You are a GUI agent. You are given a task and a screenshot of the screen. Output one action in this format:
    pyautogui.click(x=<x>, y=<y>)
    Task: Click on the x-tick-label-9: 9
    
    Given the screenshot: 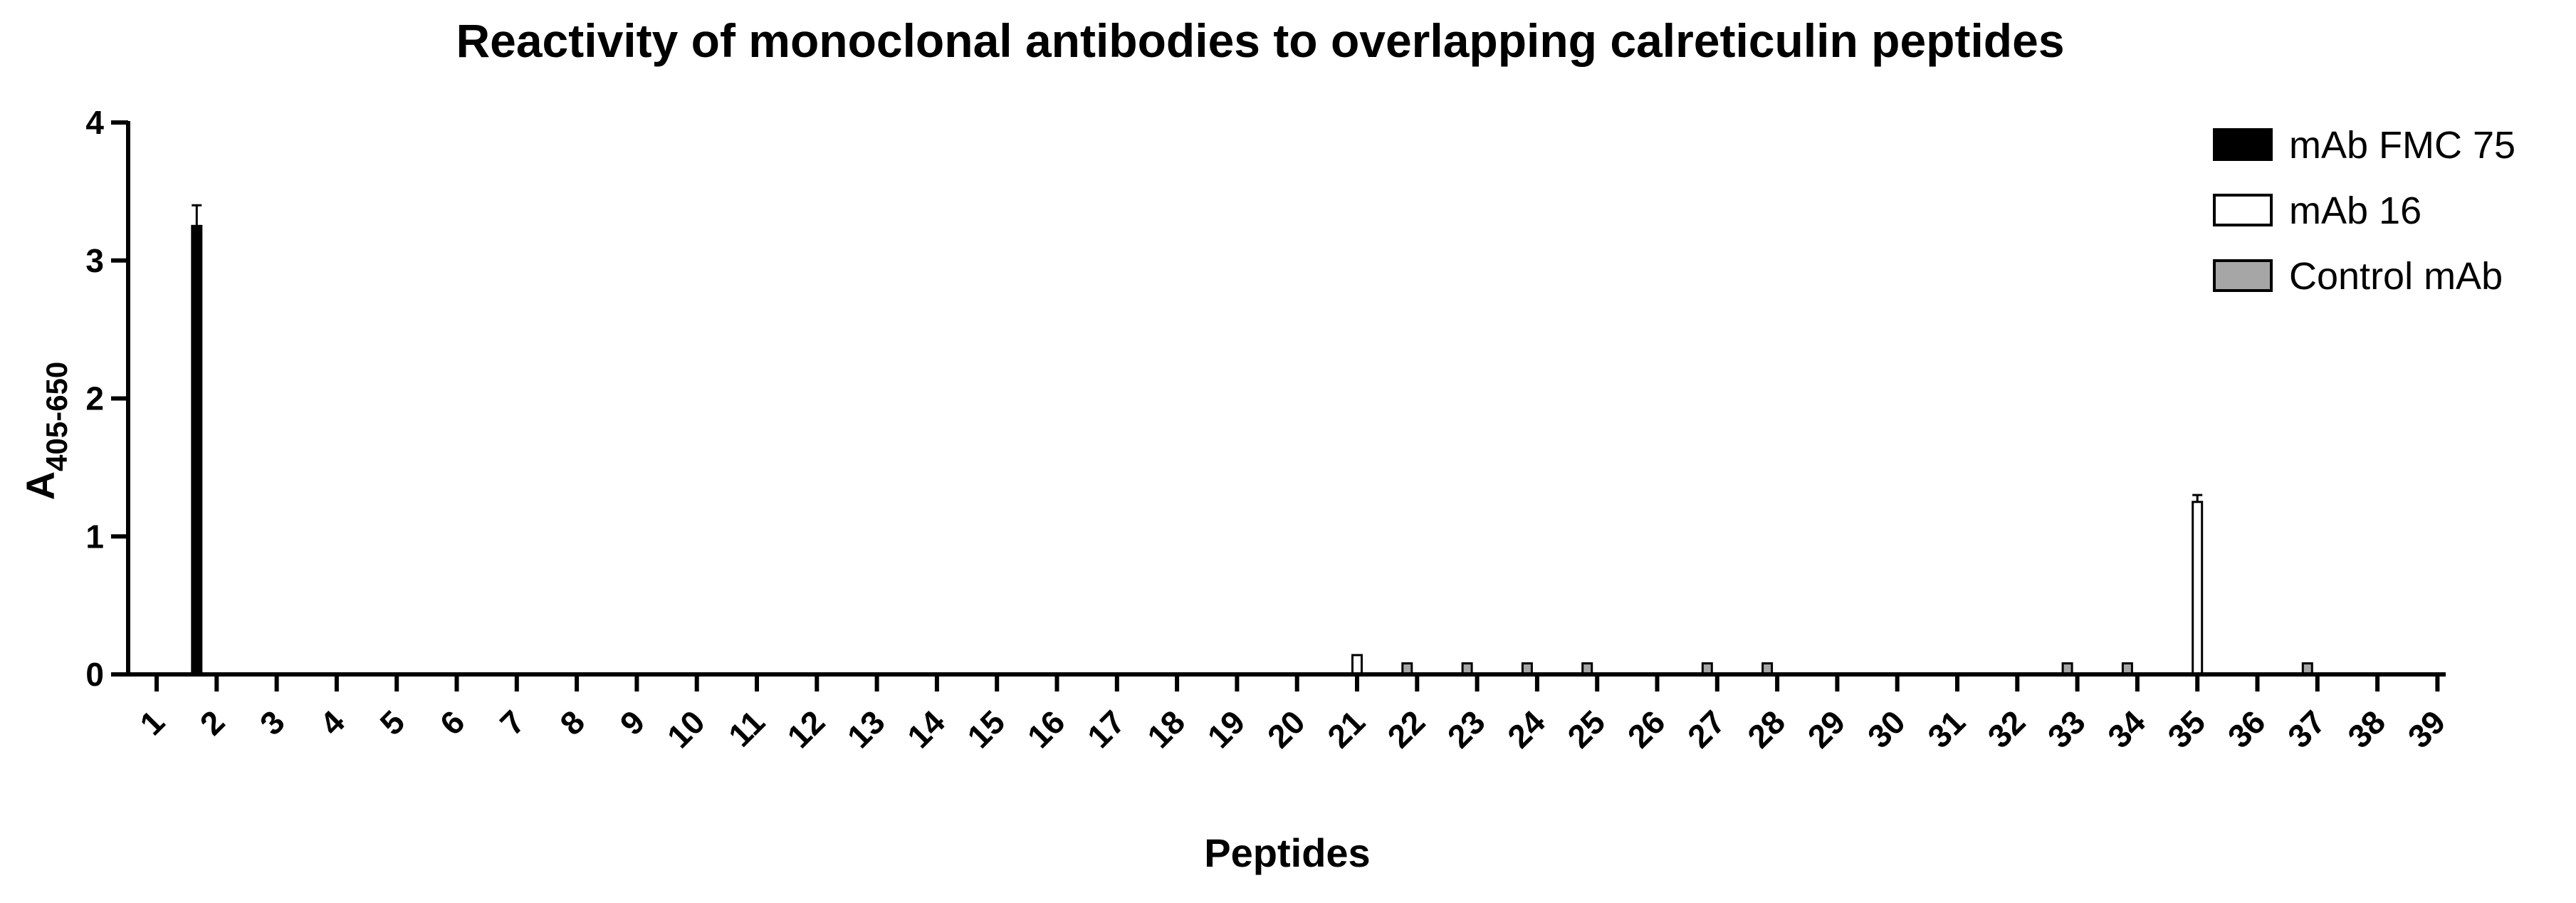 What is the action you would take?
    pyautogui.click(x=632, y=722)
    